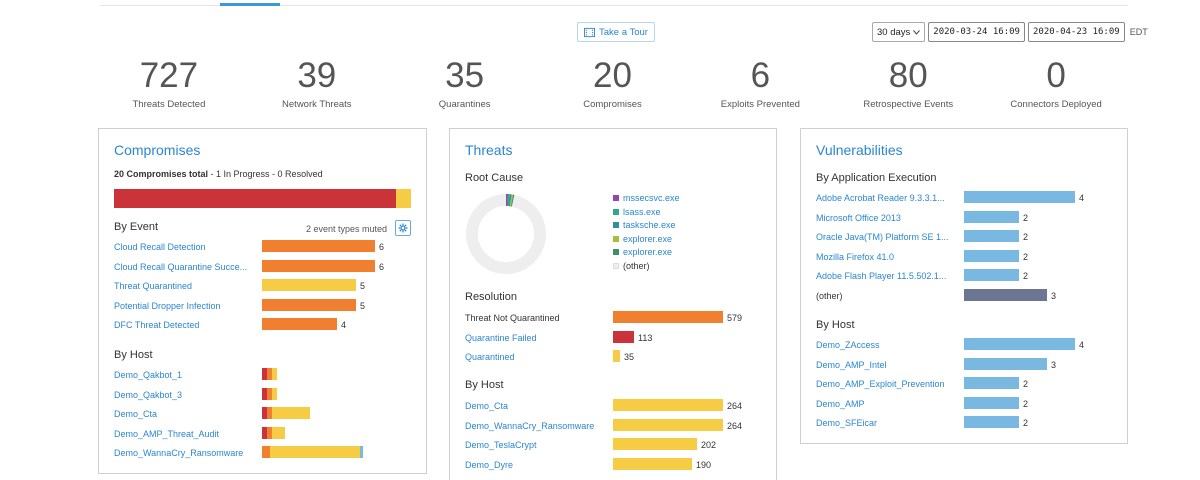  Describe the element at coordinates (250, 4) in the screenshot. I see `active-tab-indicator` at that location.